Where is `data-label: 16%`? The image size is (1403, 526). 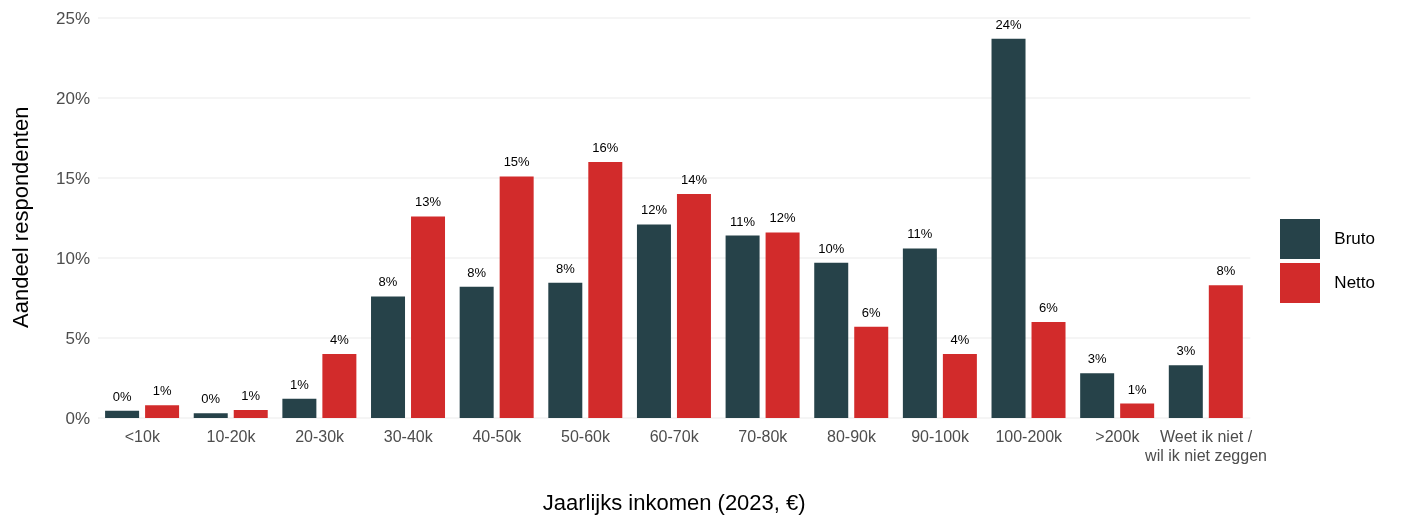 data-label: 16% is located at coordinates (605, 147).